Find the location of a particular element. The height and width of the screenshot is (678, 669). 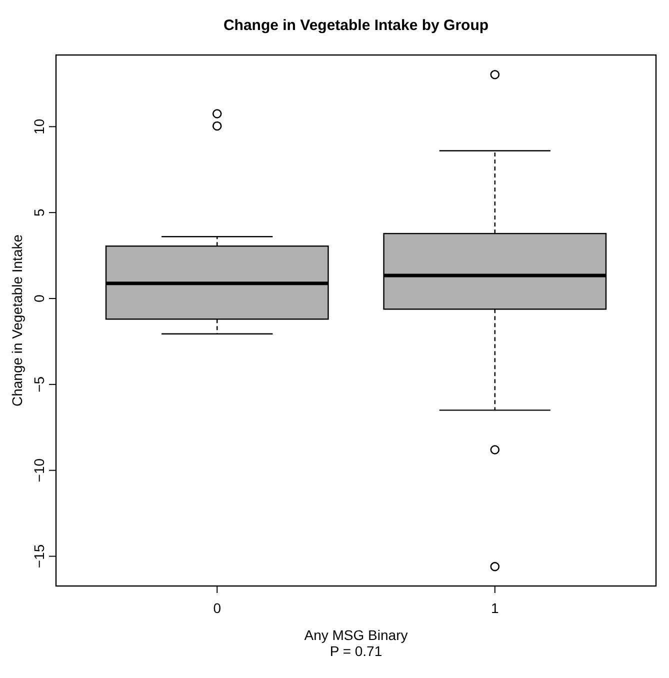

chart-title: Change in Vegetable Intake by Group is located at coordinates (356, 25).